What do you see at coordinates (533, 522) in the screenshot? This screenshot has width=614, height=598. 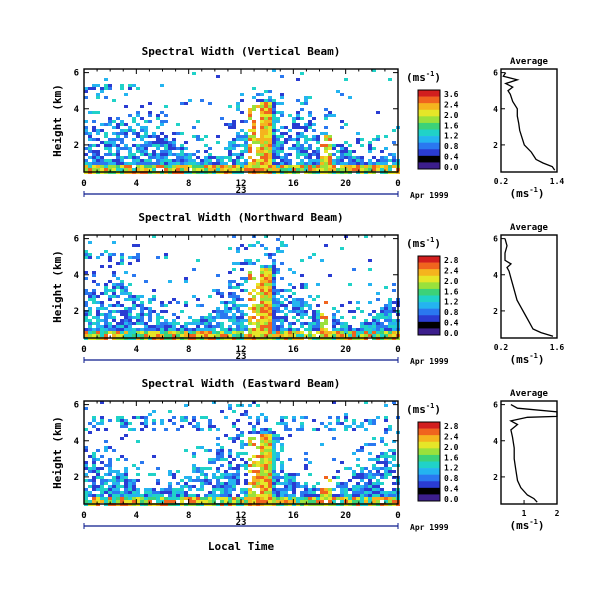 I see `average-x-label-exp: -1` at bounding box center [533, 522].